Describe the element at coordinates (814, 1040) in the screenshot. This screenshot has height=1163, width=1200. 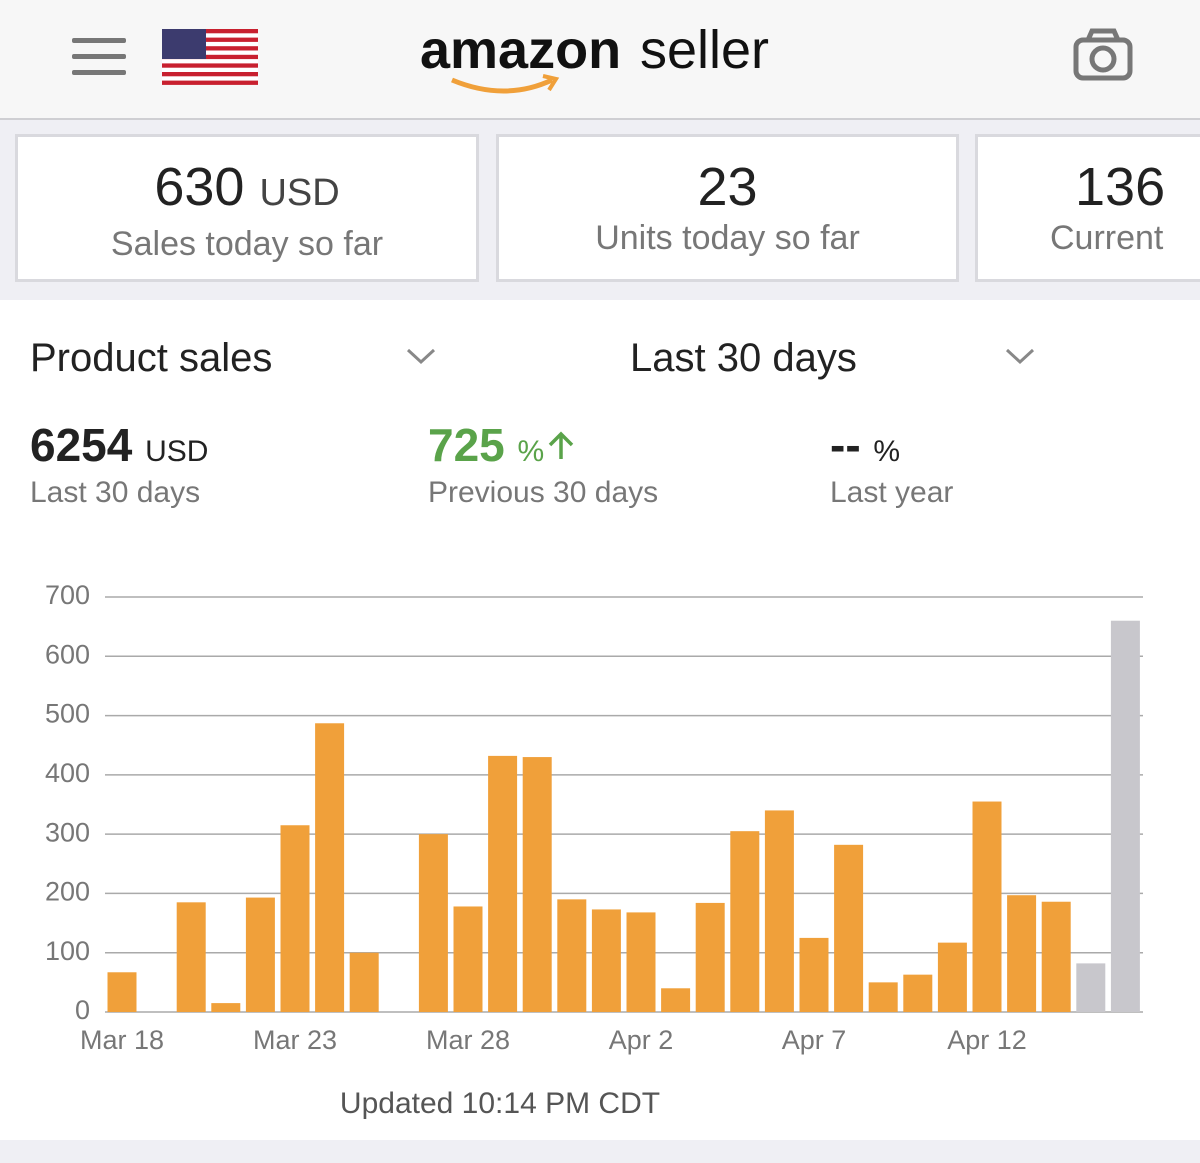
I see `x-tick-label: Apr 7` at that location.